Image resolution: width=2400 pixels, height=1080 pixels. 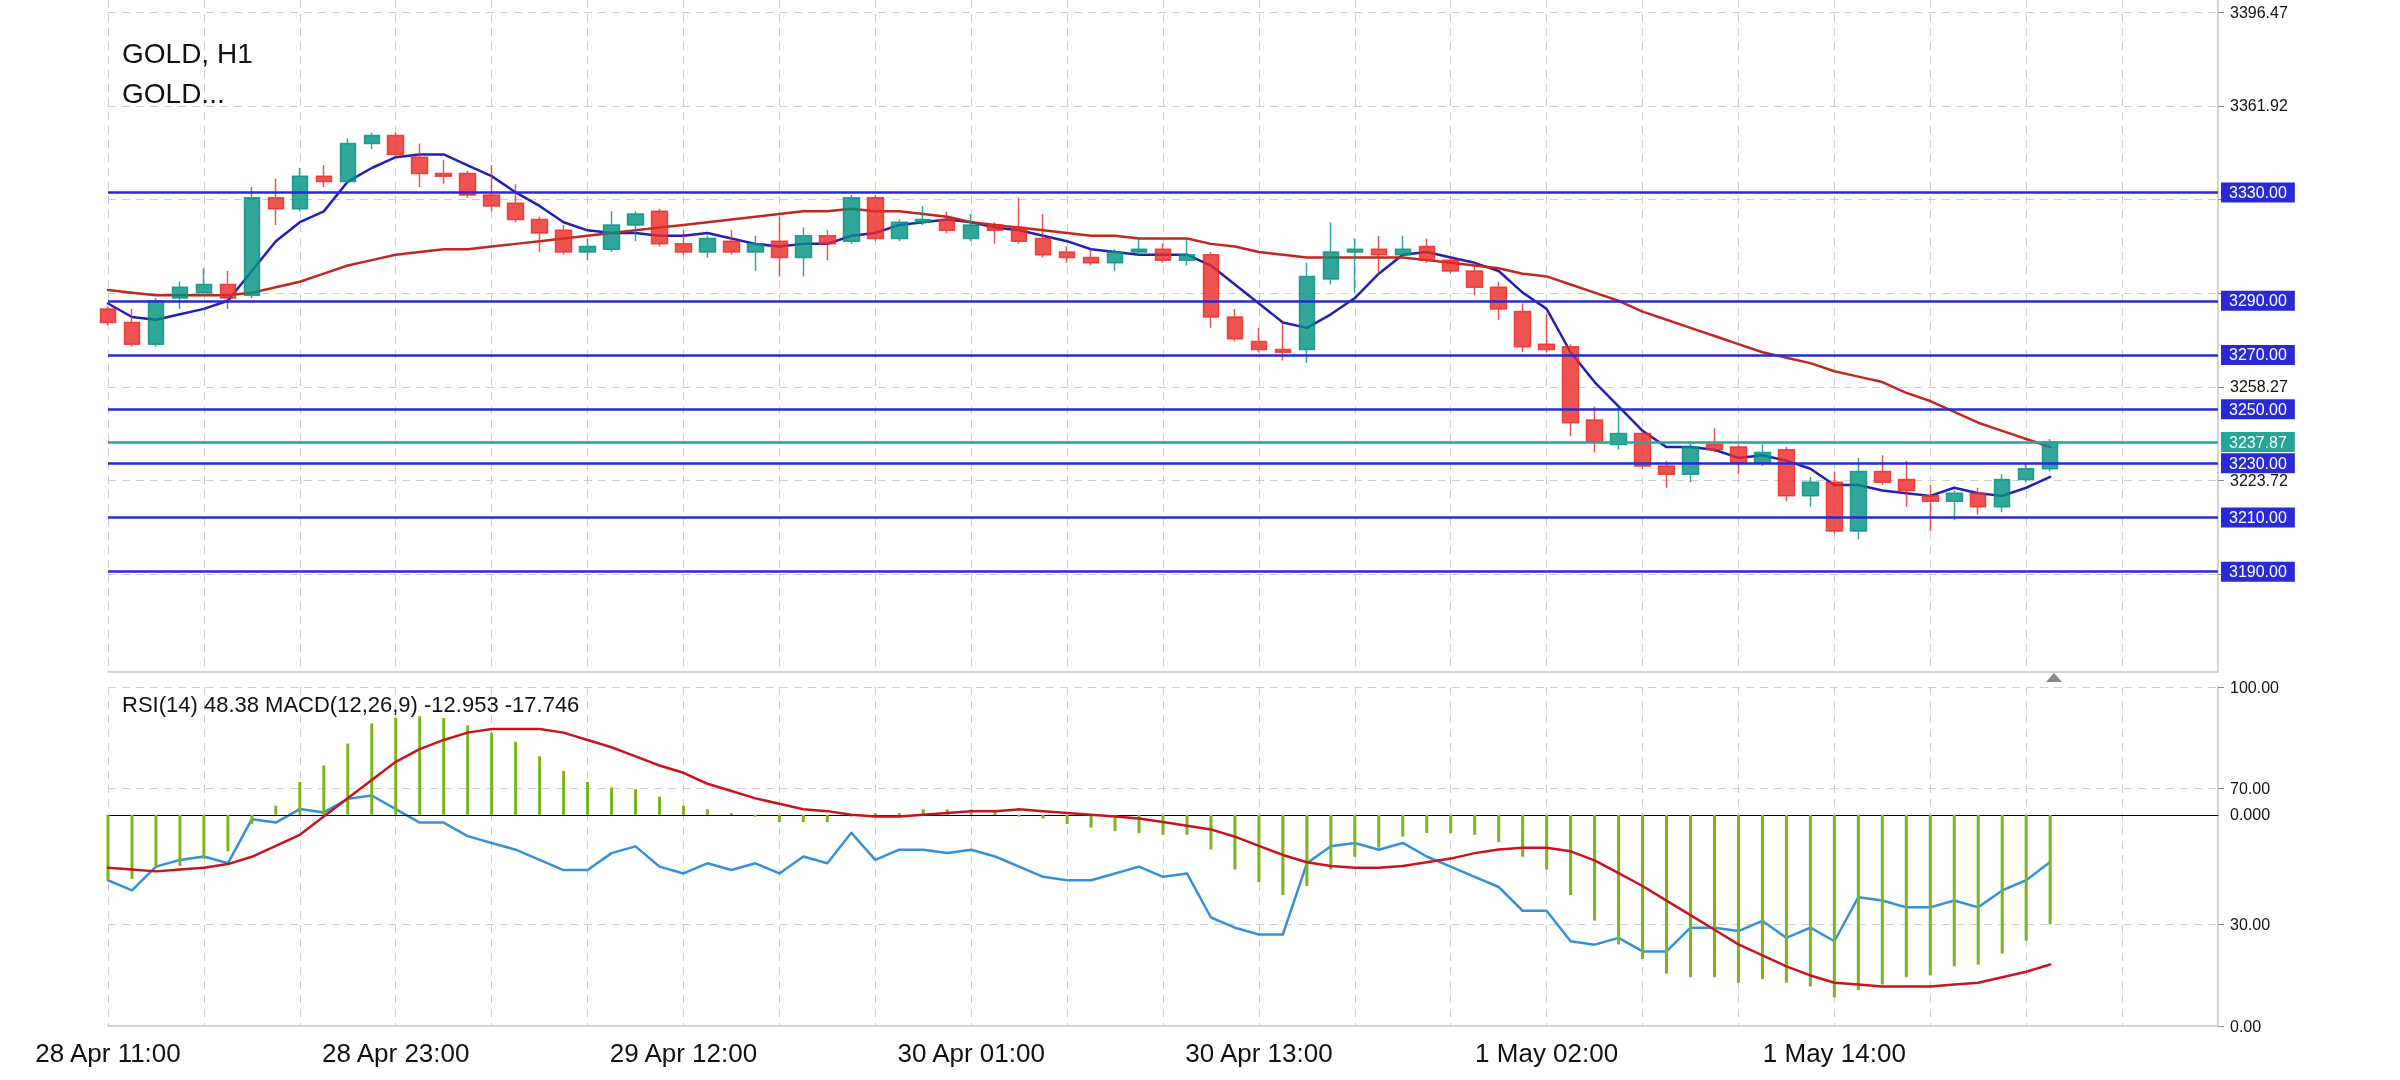 What do you see at coordinates (2258, 463) in the screenshot?
I see `ref-line-label: 3230.00` at bounding box center [2258, 463].